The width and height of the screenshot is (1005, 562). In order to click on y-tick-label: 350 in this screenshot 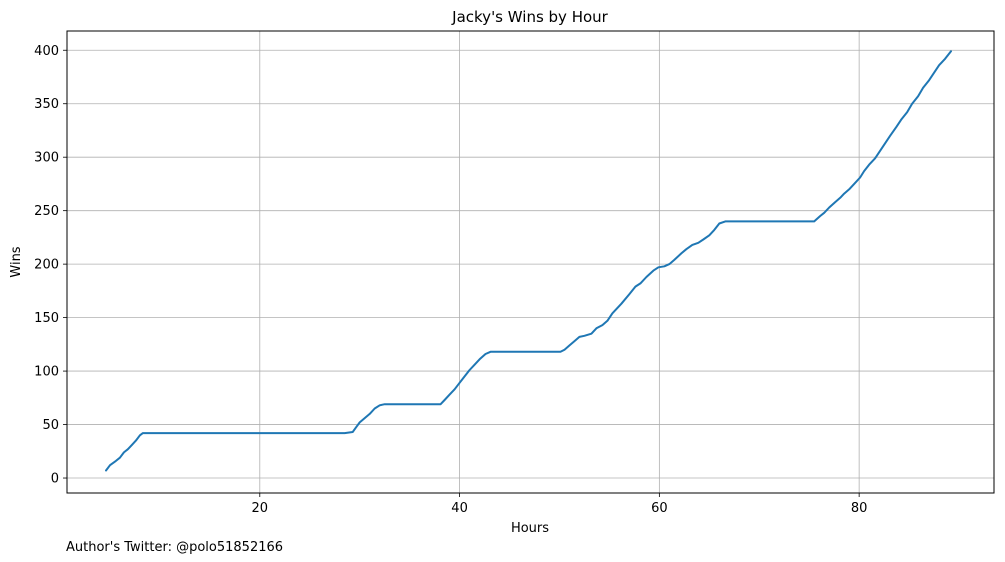, I will do `click(46, 104)`.